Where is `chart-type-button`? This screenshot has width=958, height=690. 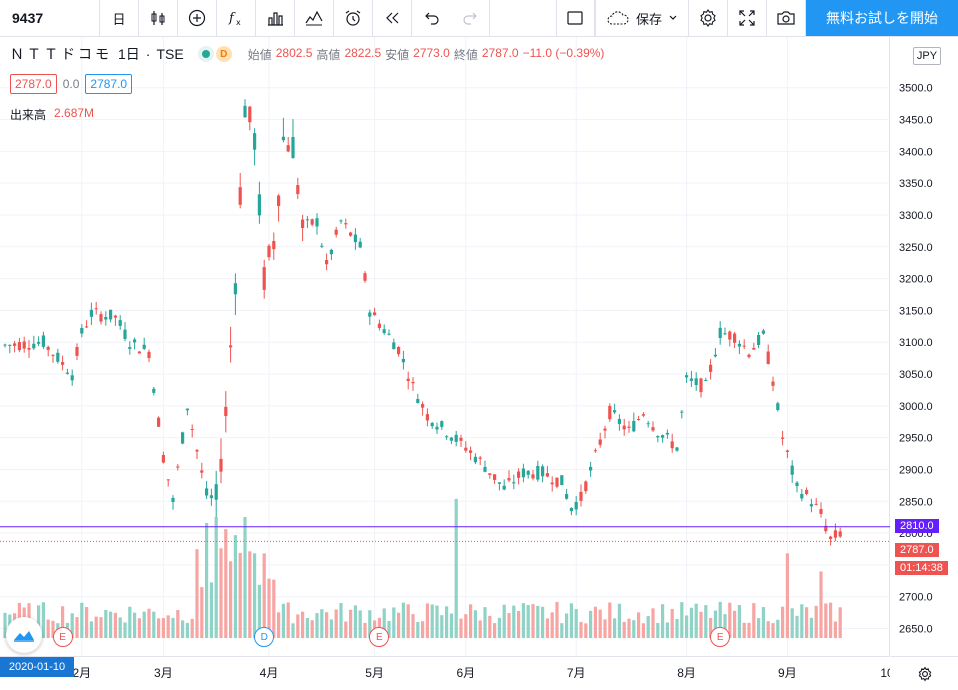
chart-type-button is located at coordinates (158, 18).